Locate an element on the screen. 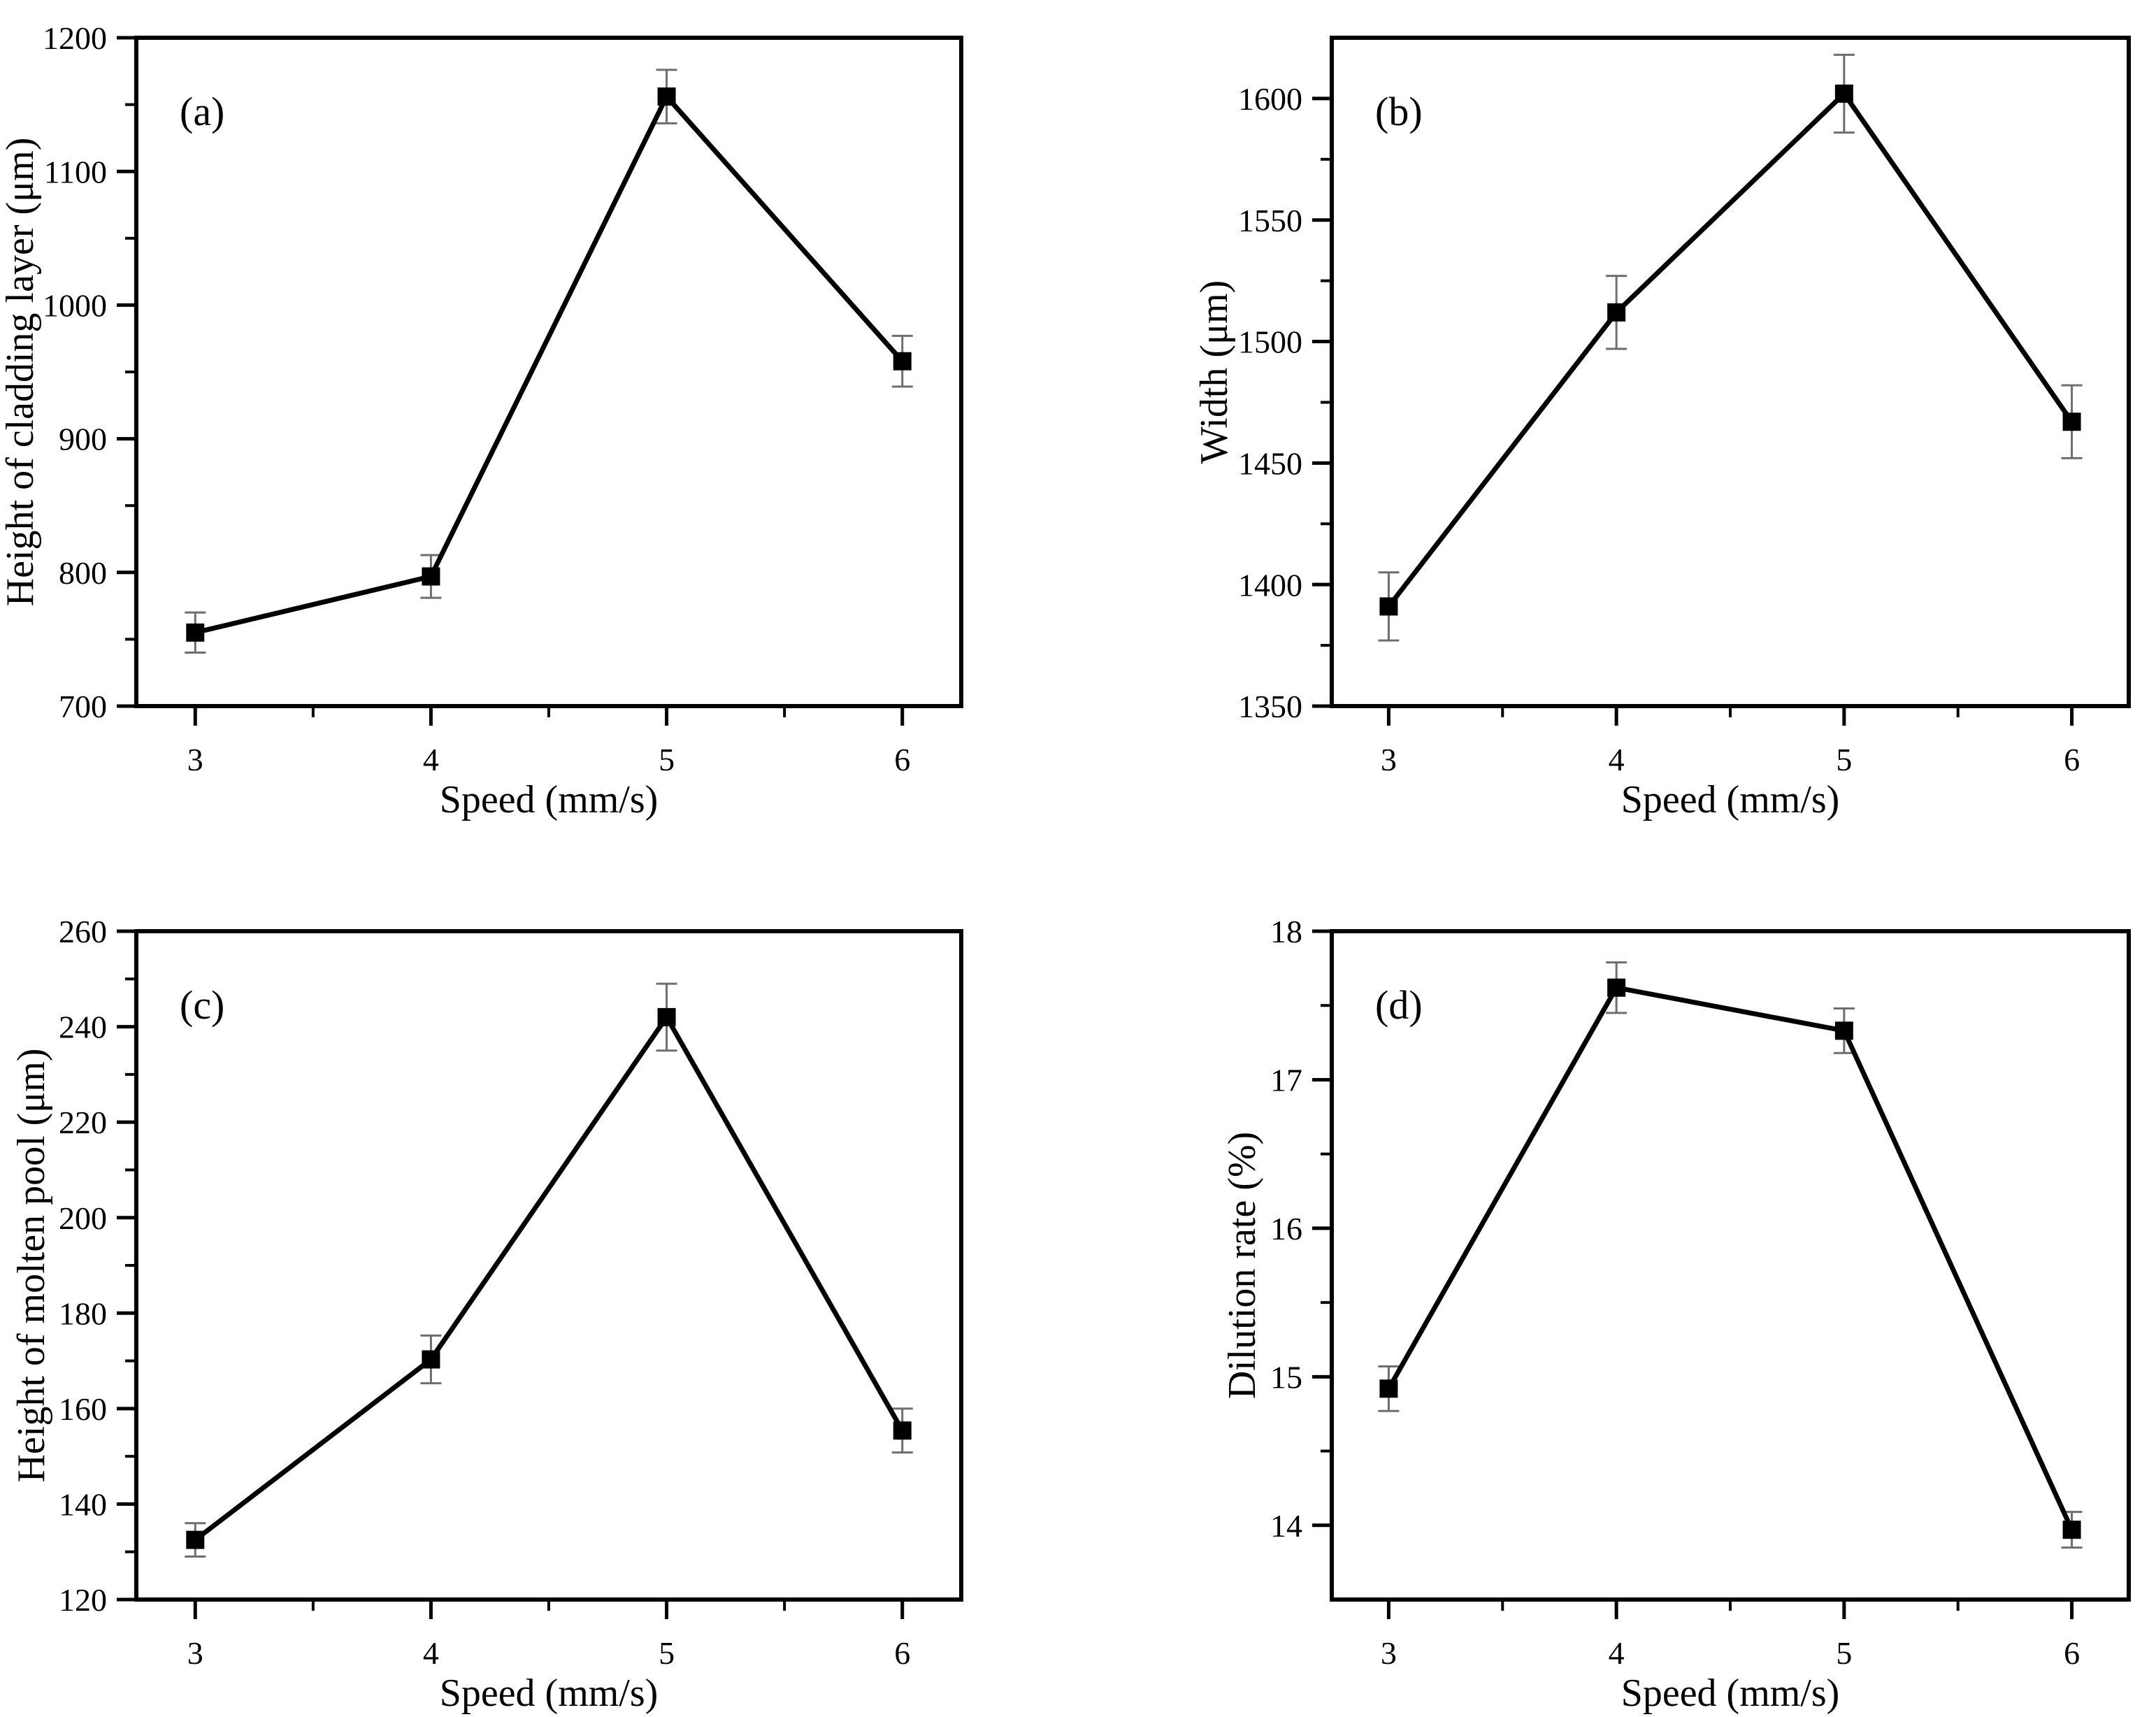 This screenshot has width=2156, height=1717. y-axis-title-d: Dilution rate (%) is located at coordinates (1242, 1266).